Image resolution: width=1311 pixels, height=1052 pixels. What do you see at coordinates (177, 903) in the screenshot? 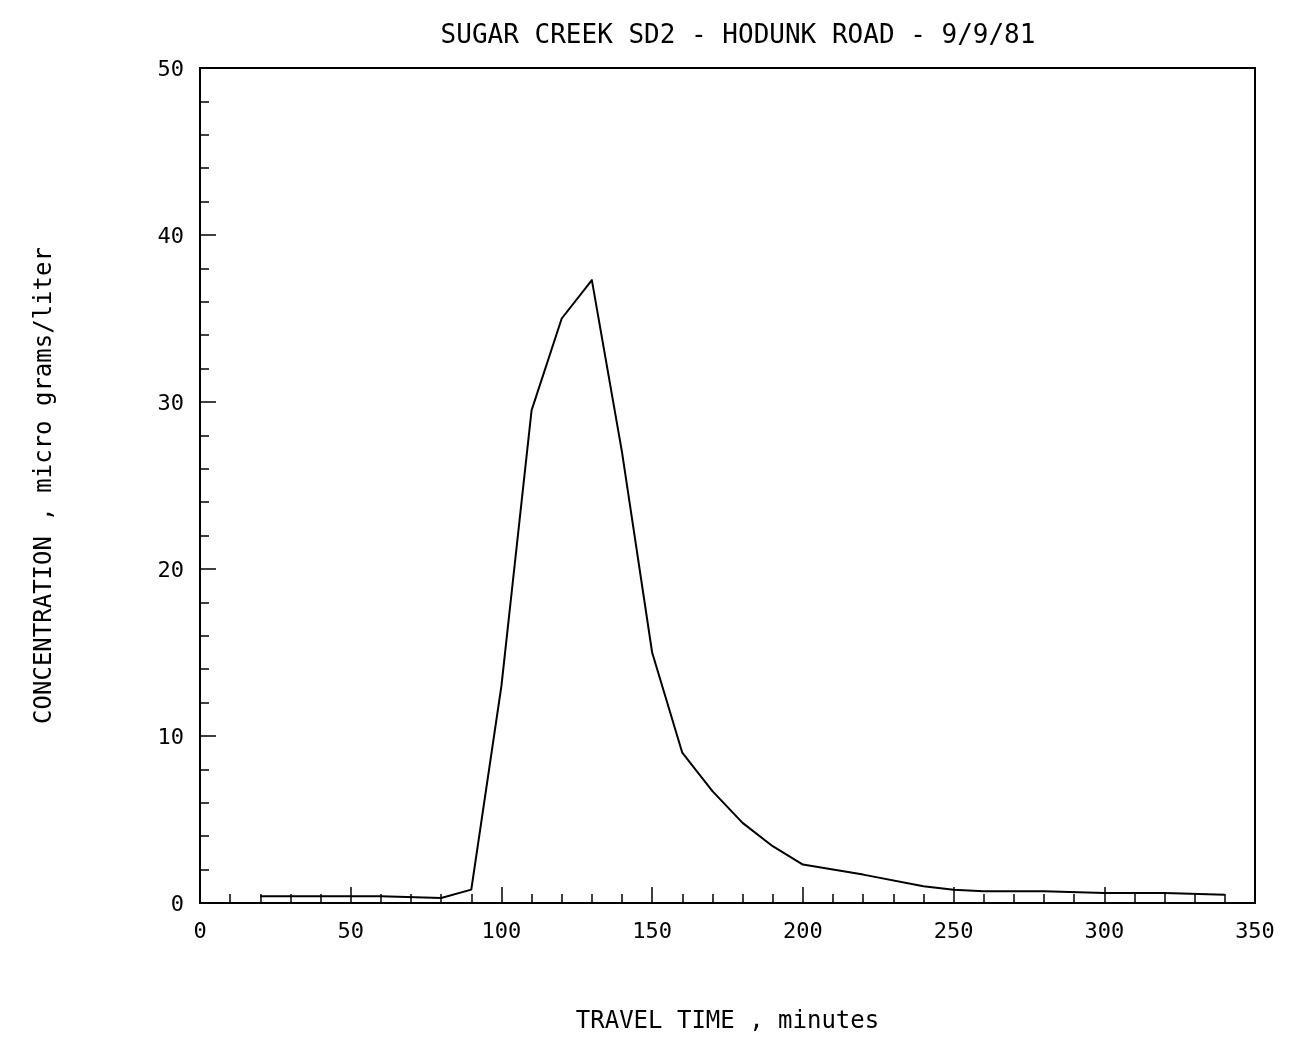
I see `y-tick-label: 0` at bounding box center [177, 903].